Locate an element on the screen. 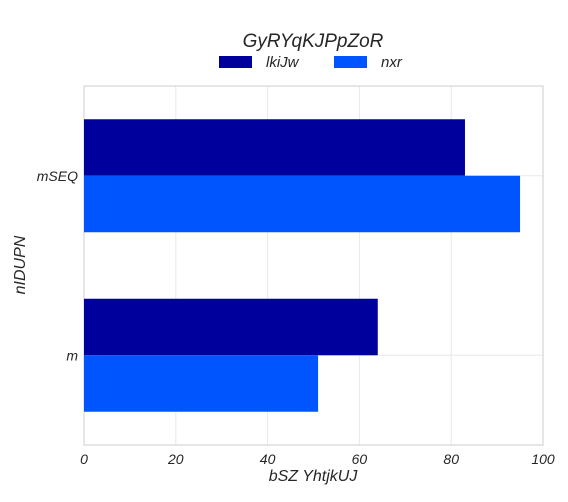  x-tick-label: 0 is located at coordinates (84, 459).